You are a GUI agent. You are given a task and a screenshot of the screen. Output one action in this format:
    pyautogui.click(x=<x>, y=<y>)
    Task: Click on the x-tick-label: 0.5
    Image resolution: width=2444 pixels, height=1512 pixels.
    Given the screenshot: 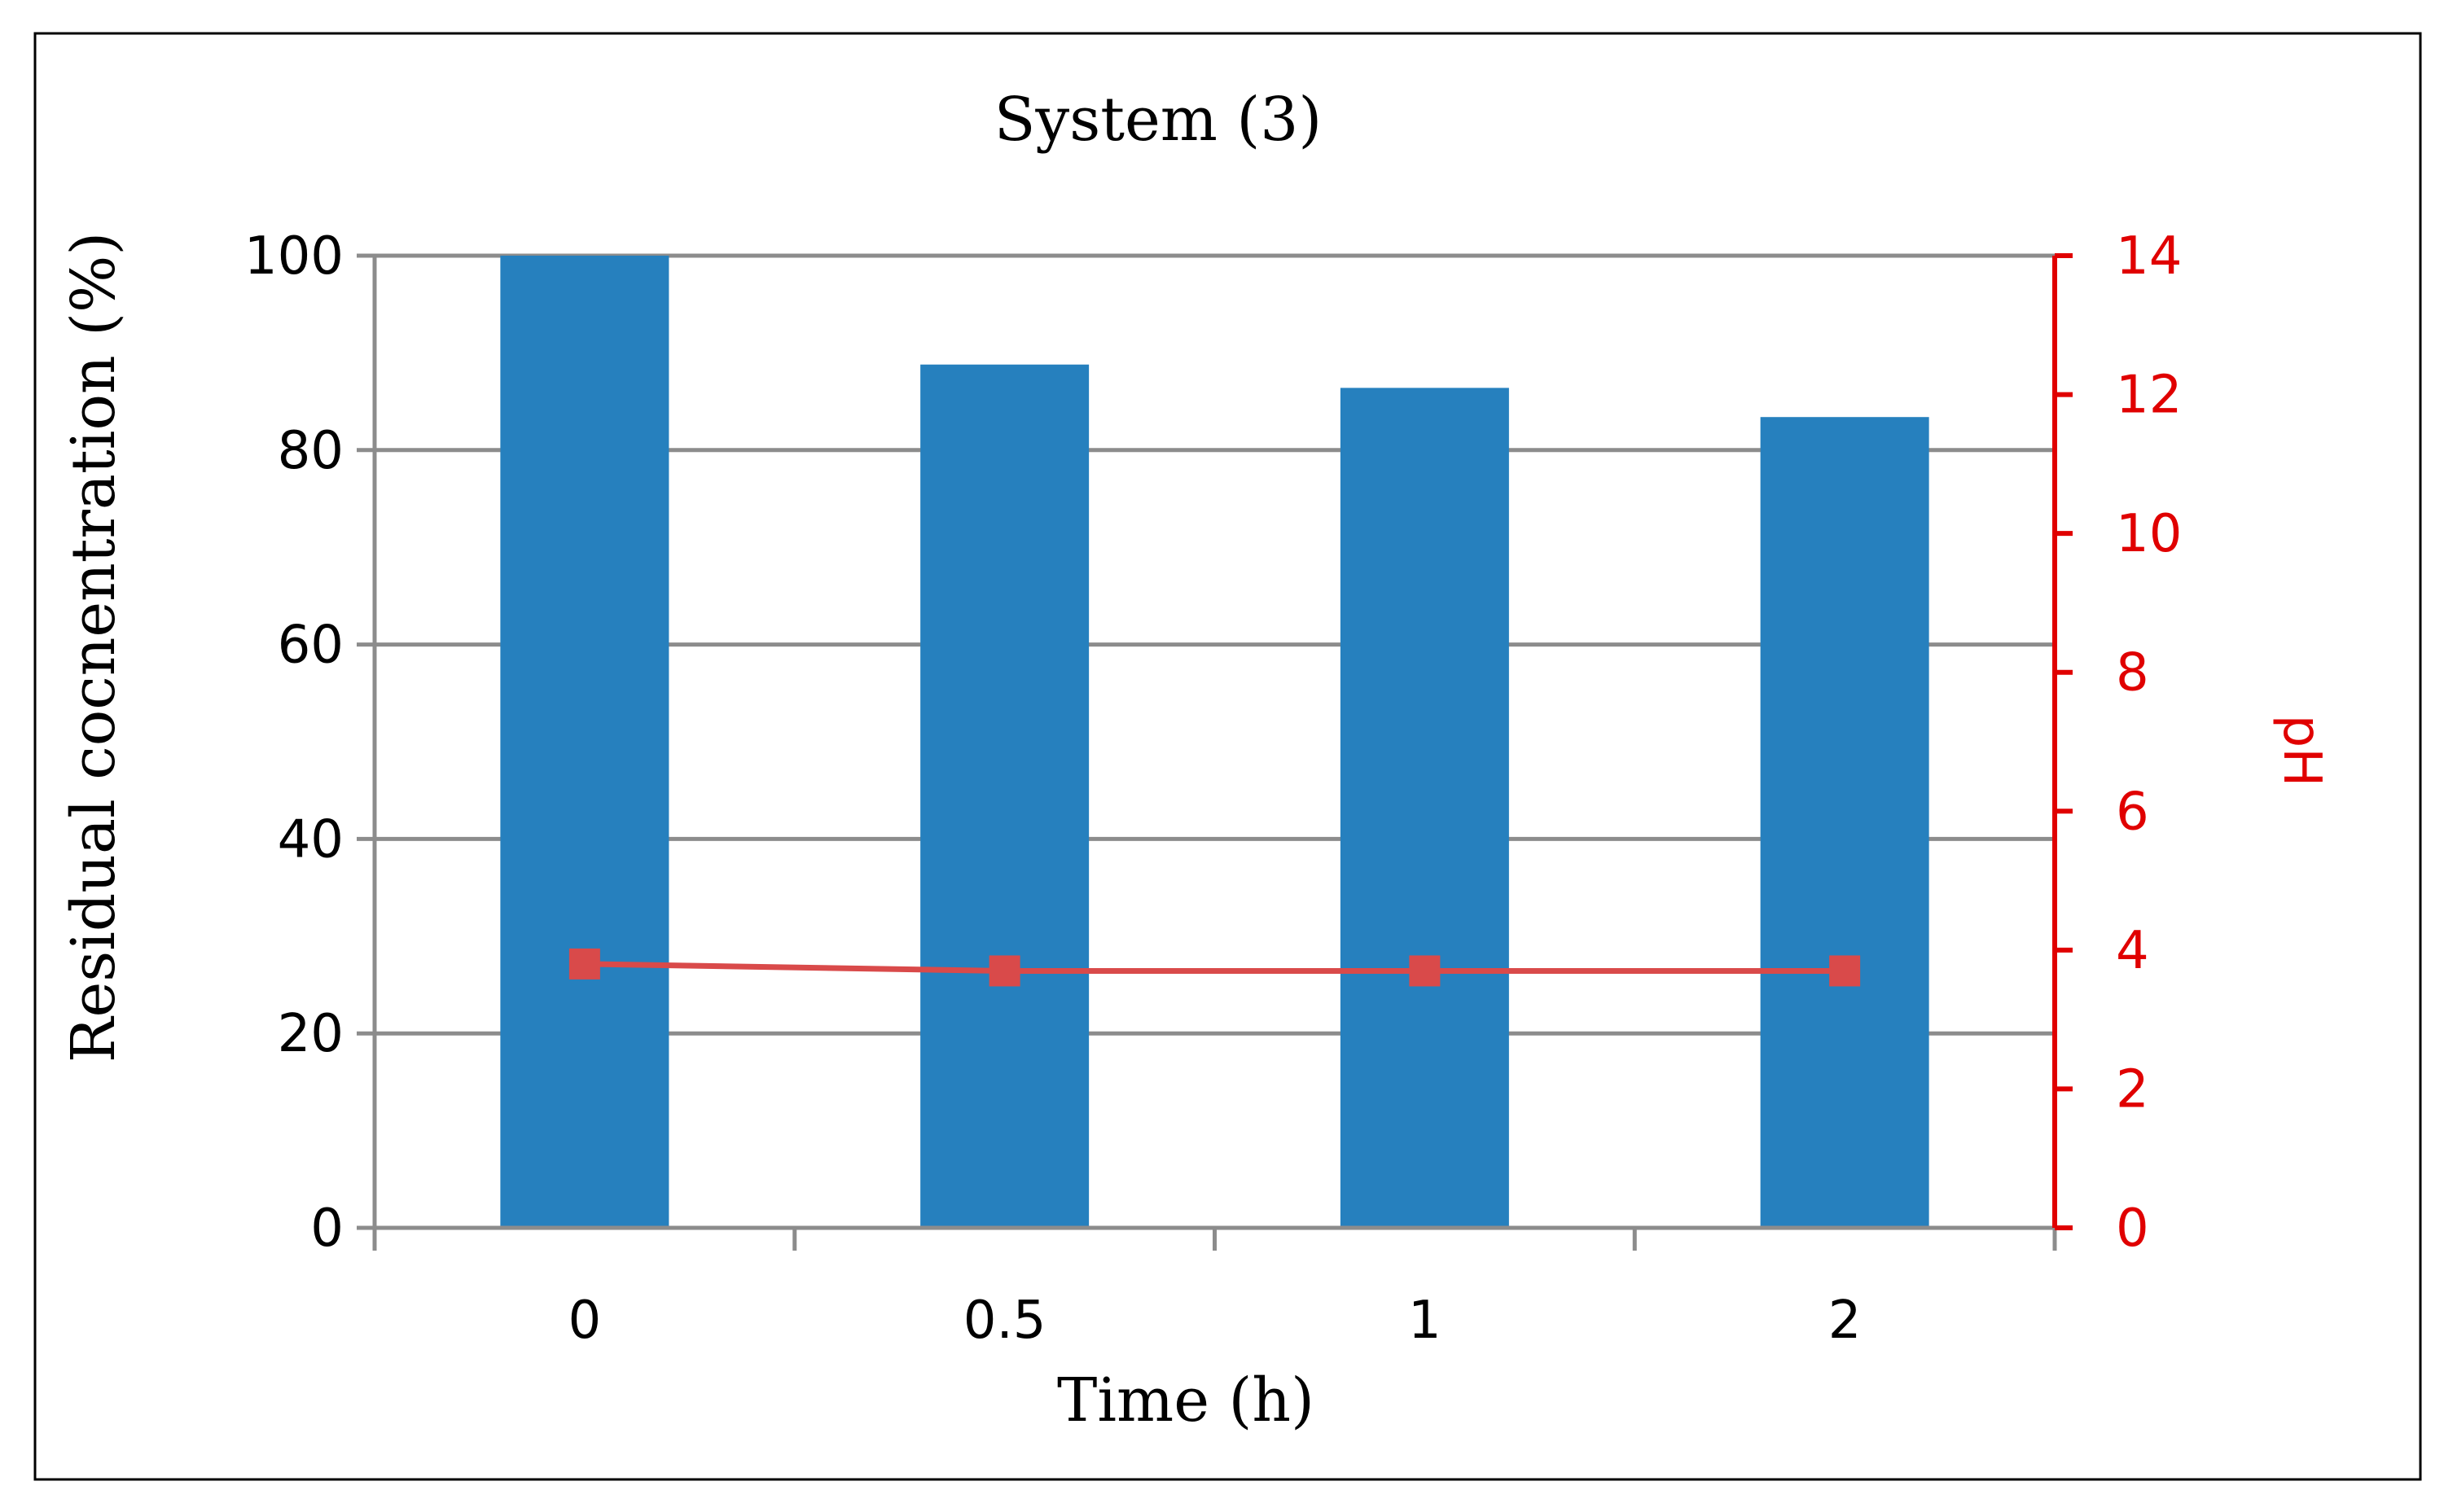 What is the action you would take?
    pyautogui.click(x=1005, y=1321)
    